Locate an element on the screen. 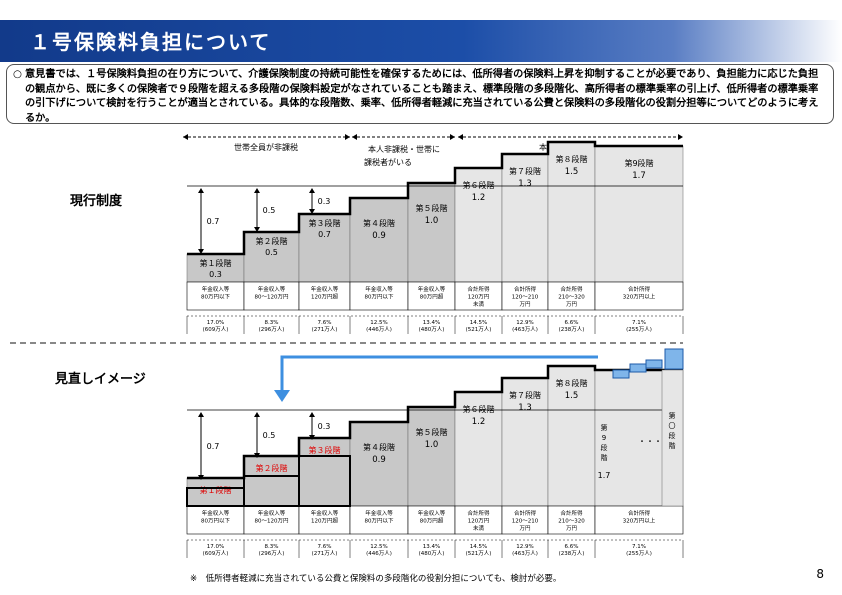 This screenshot has width=842, height=595. current-stage-7-name: 第７段階 is located at coordinates (525, 171).